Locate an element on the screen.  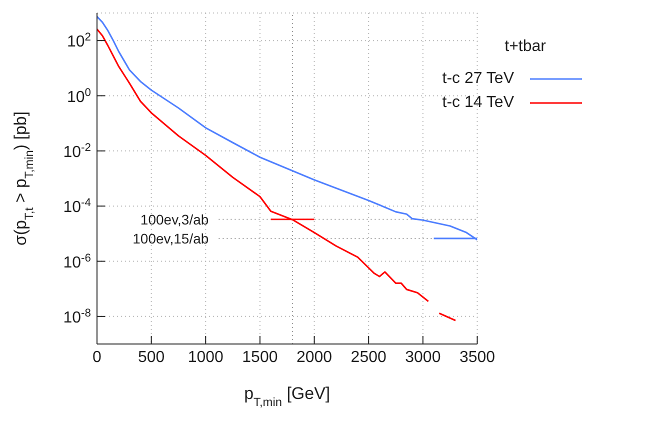
legend-label: t-c 14 TeV is located at coordinates (478, 103).